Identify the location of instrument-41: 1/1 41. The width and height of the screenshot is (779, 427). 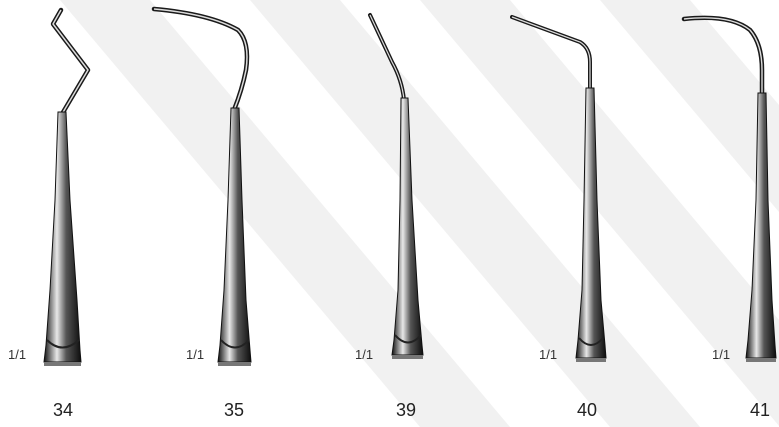
(729, 213).